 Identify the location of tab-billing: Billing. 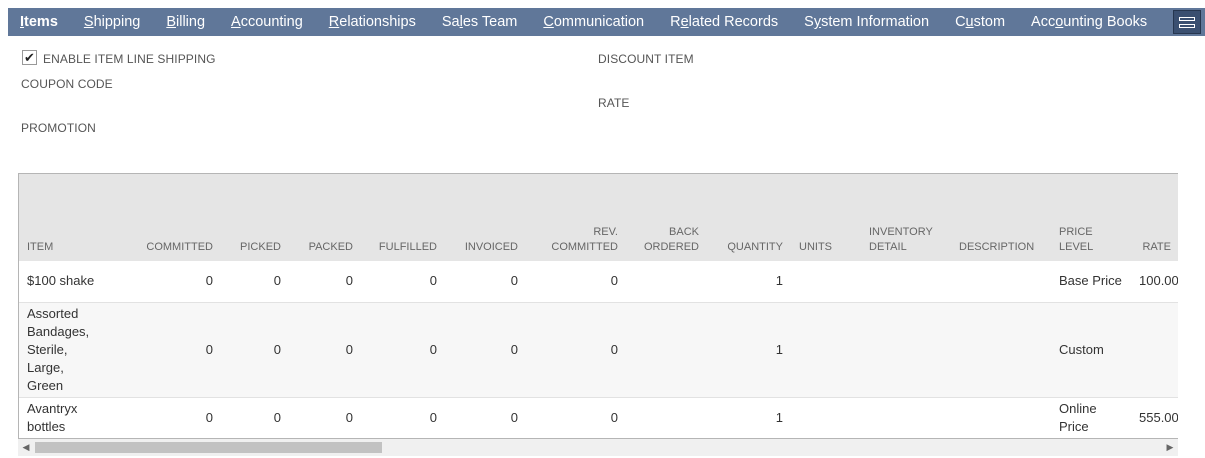
(186, 22).